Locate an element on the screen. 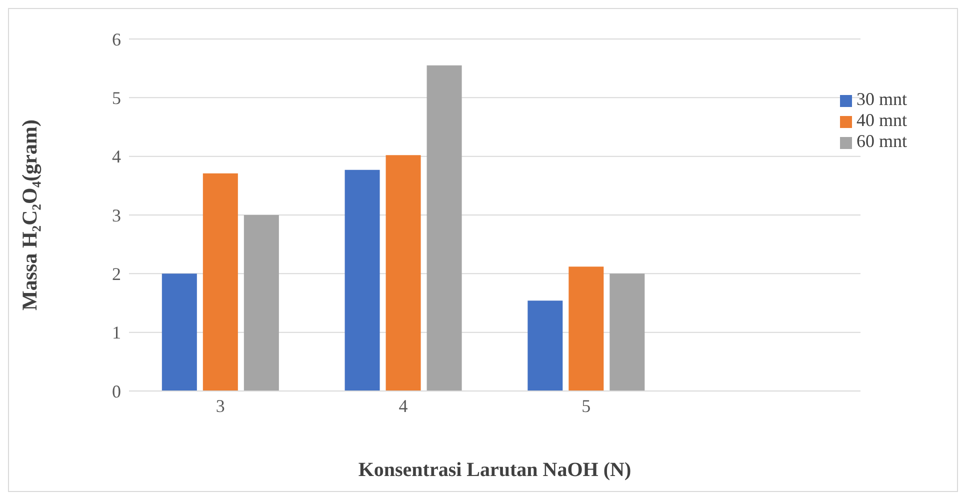  y-axis-title: Massa H₂C₂O₄(gram) is located at coordinates (29, 215).